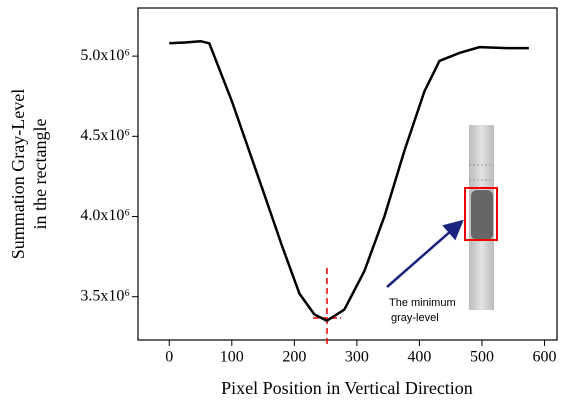  I want to click on x-tick-label: 0, so click(169, 357).